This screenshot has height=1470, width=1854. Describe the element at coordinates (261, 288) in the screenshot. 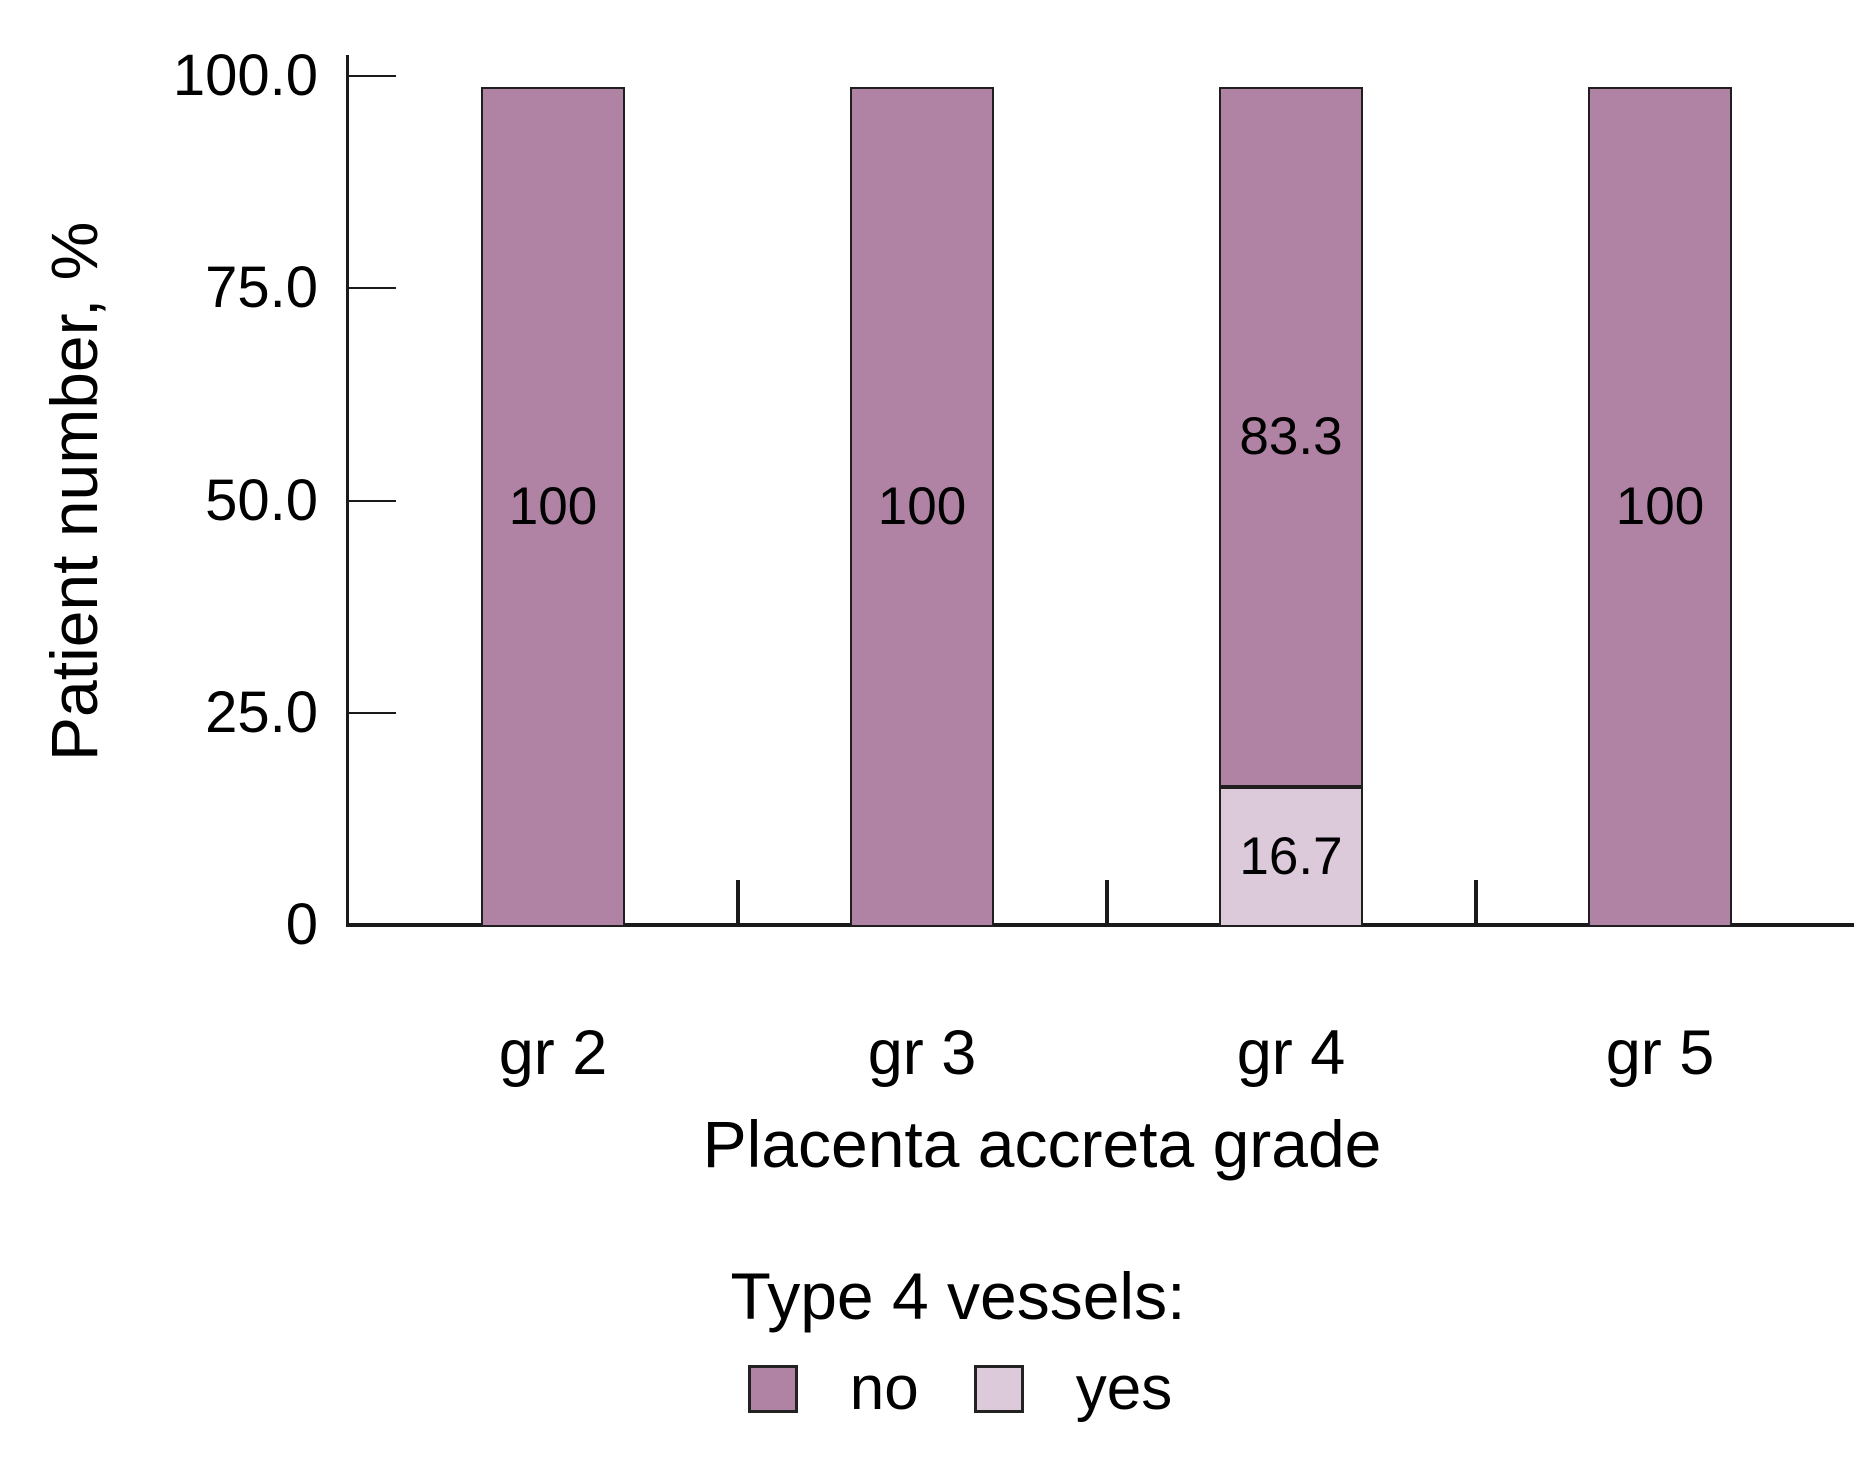

I see `y-tick-label: 75.0` at that location.